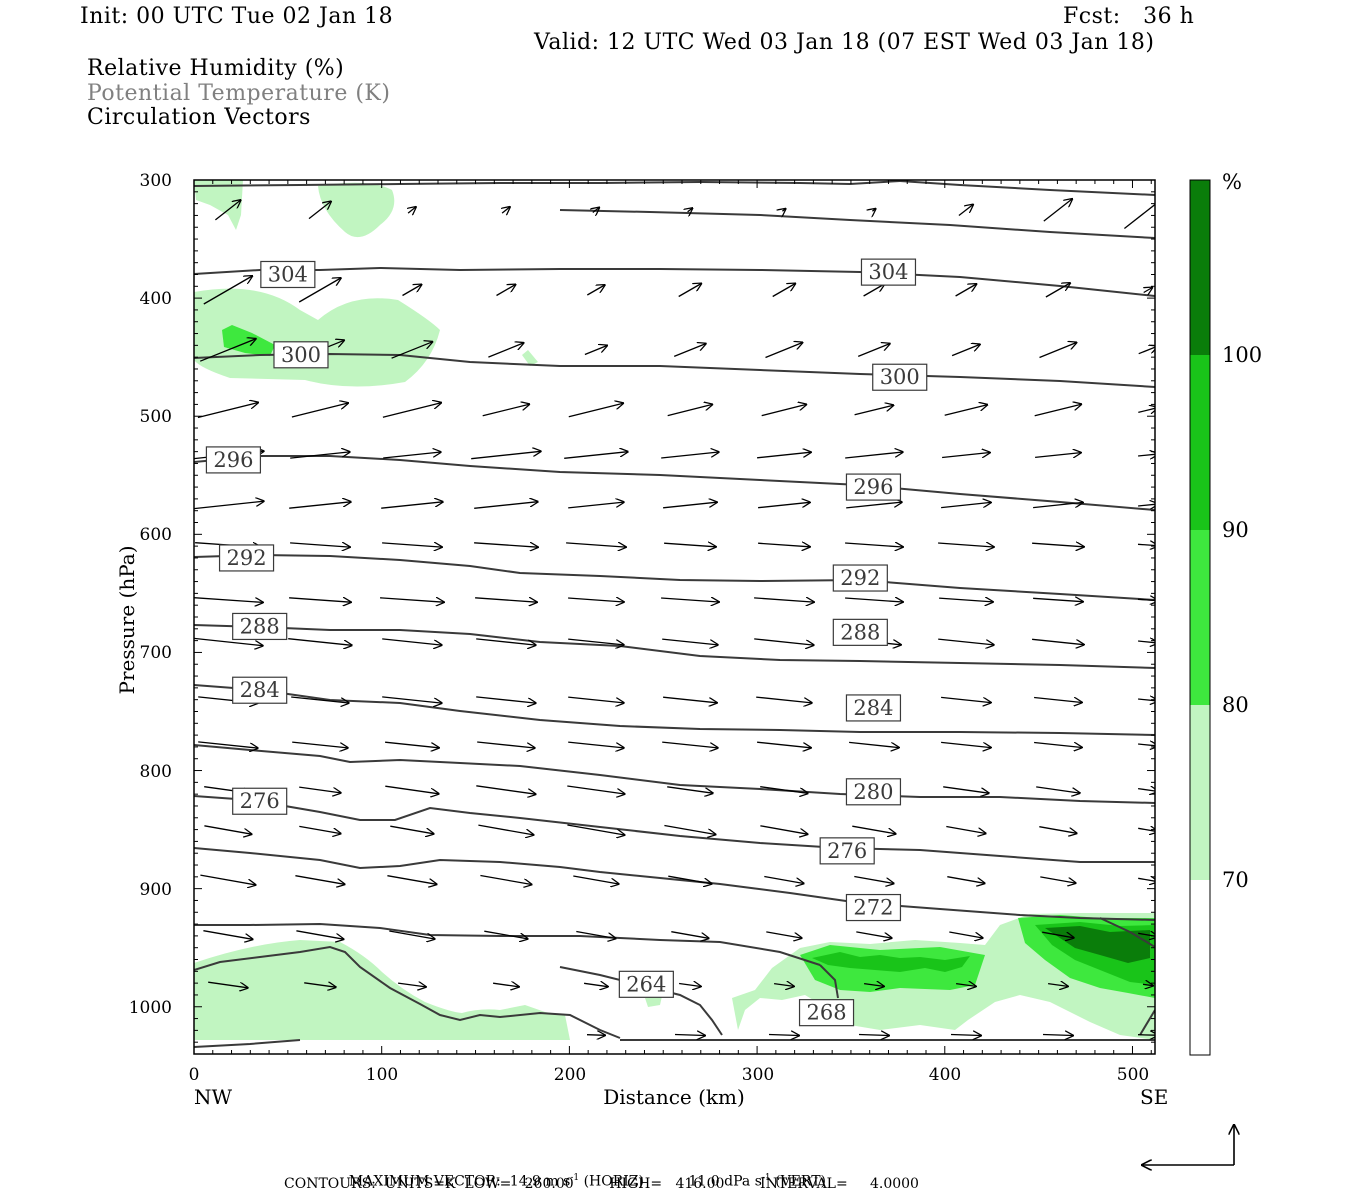 Image resolution: width=1350 pixels, height=1200 pixels. What do you see at coordinates (888, 272) in the screenshot?
I see `isentrope-label: 304` at bounding box center [888, 272].